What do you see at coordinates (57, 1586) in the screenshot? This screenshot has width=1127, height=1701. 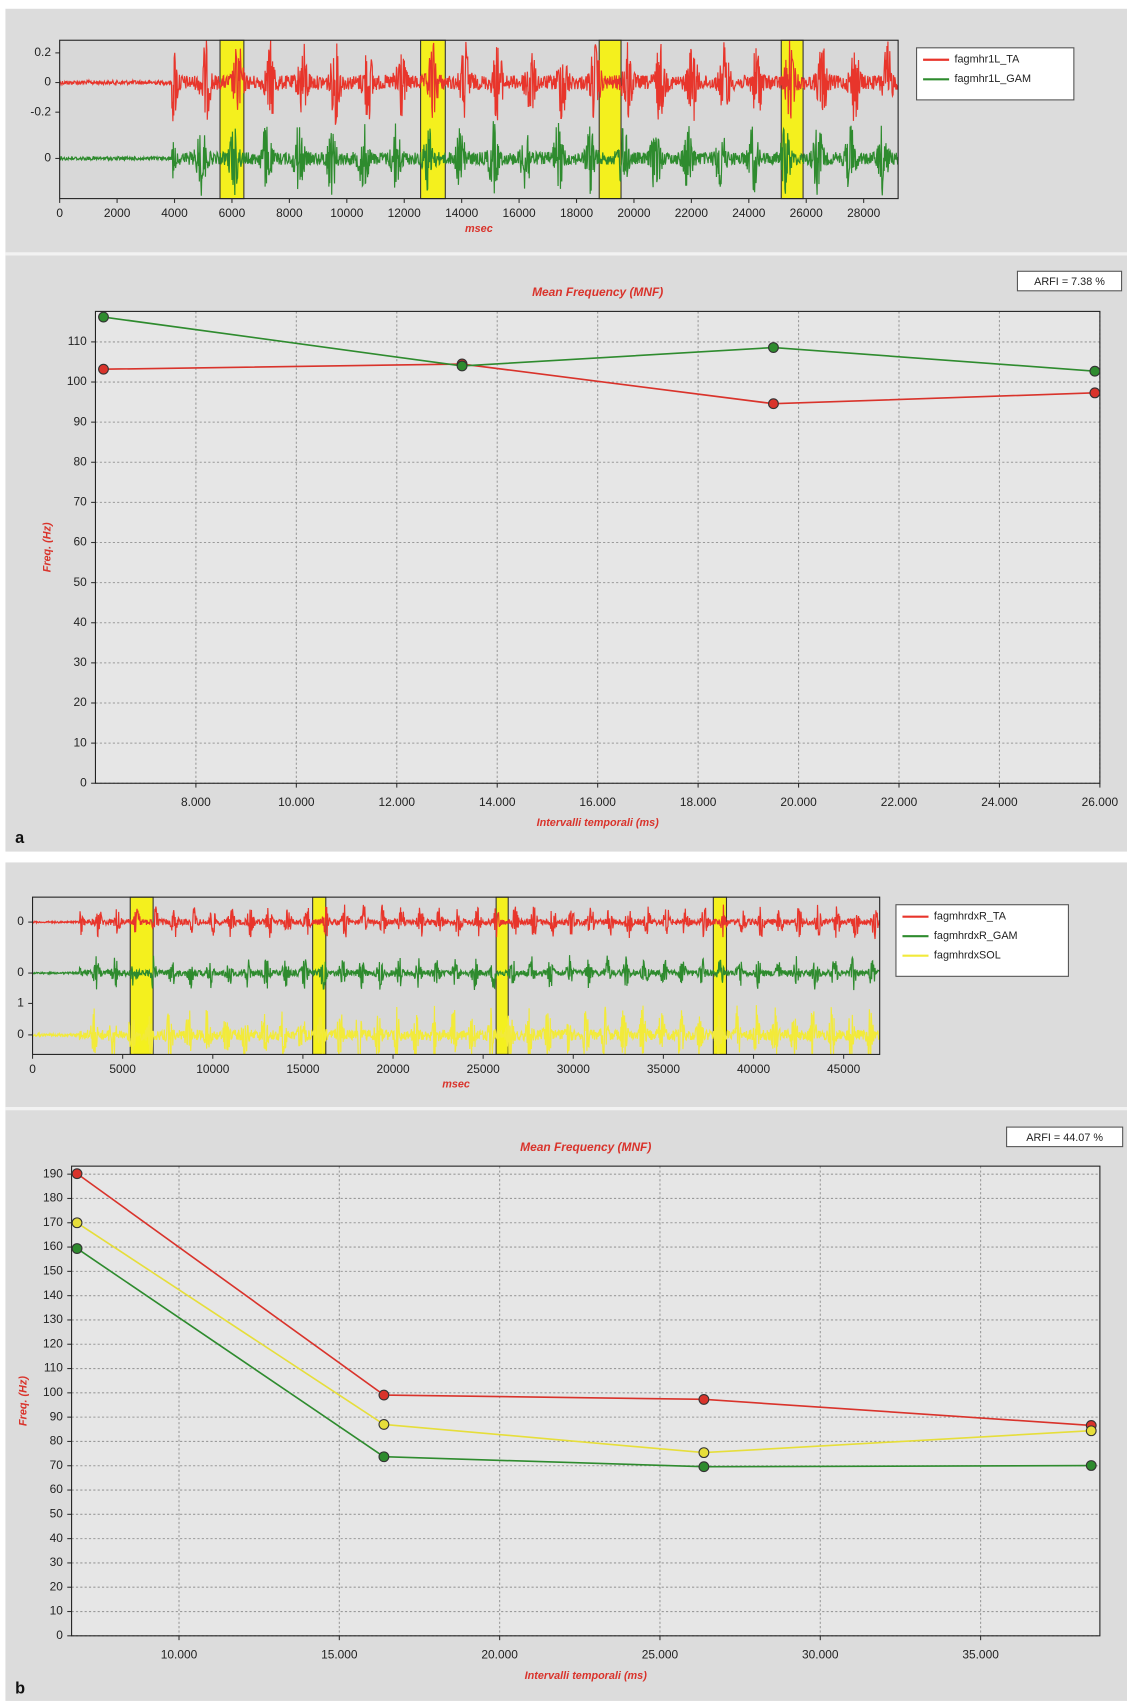 I see `y-tick-label: 20` at bounding box center [57, 1586].